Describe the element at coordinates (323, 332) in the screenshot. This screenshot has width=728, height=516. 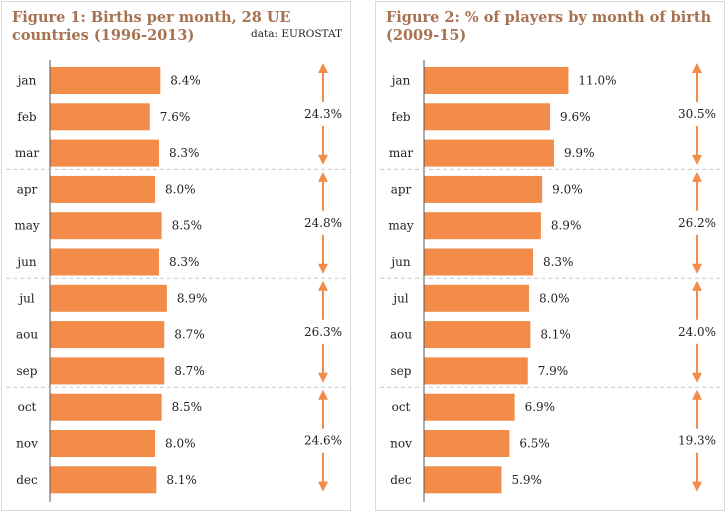
I see `quarter-total-label: 26.3%` at that location.